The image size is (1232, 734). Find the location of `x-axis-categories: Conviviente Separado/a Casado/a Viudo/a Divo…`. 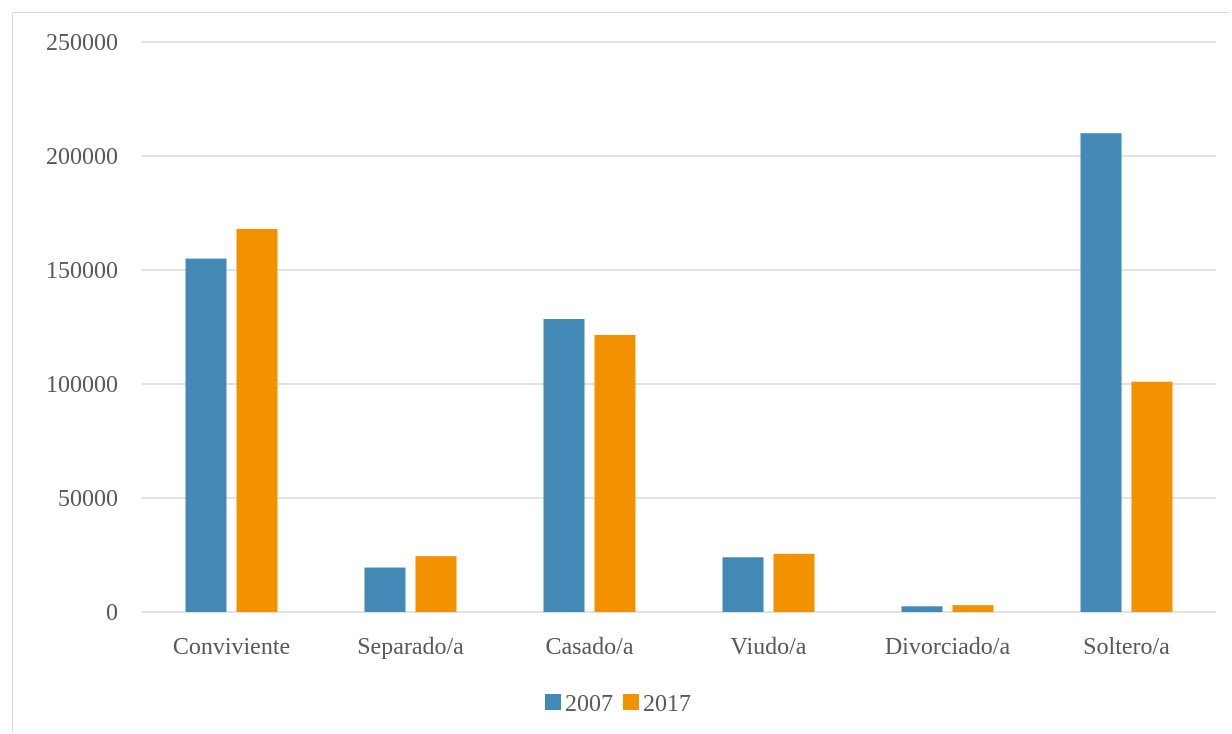

x-axis-categories: Conviviente Separado/a Casado/a Viudo/a Divo… is located at coordinates (671, 647).